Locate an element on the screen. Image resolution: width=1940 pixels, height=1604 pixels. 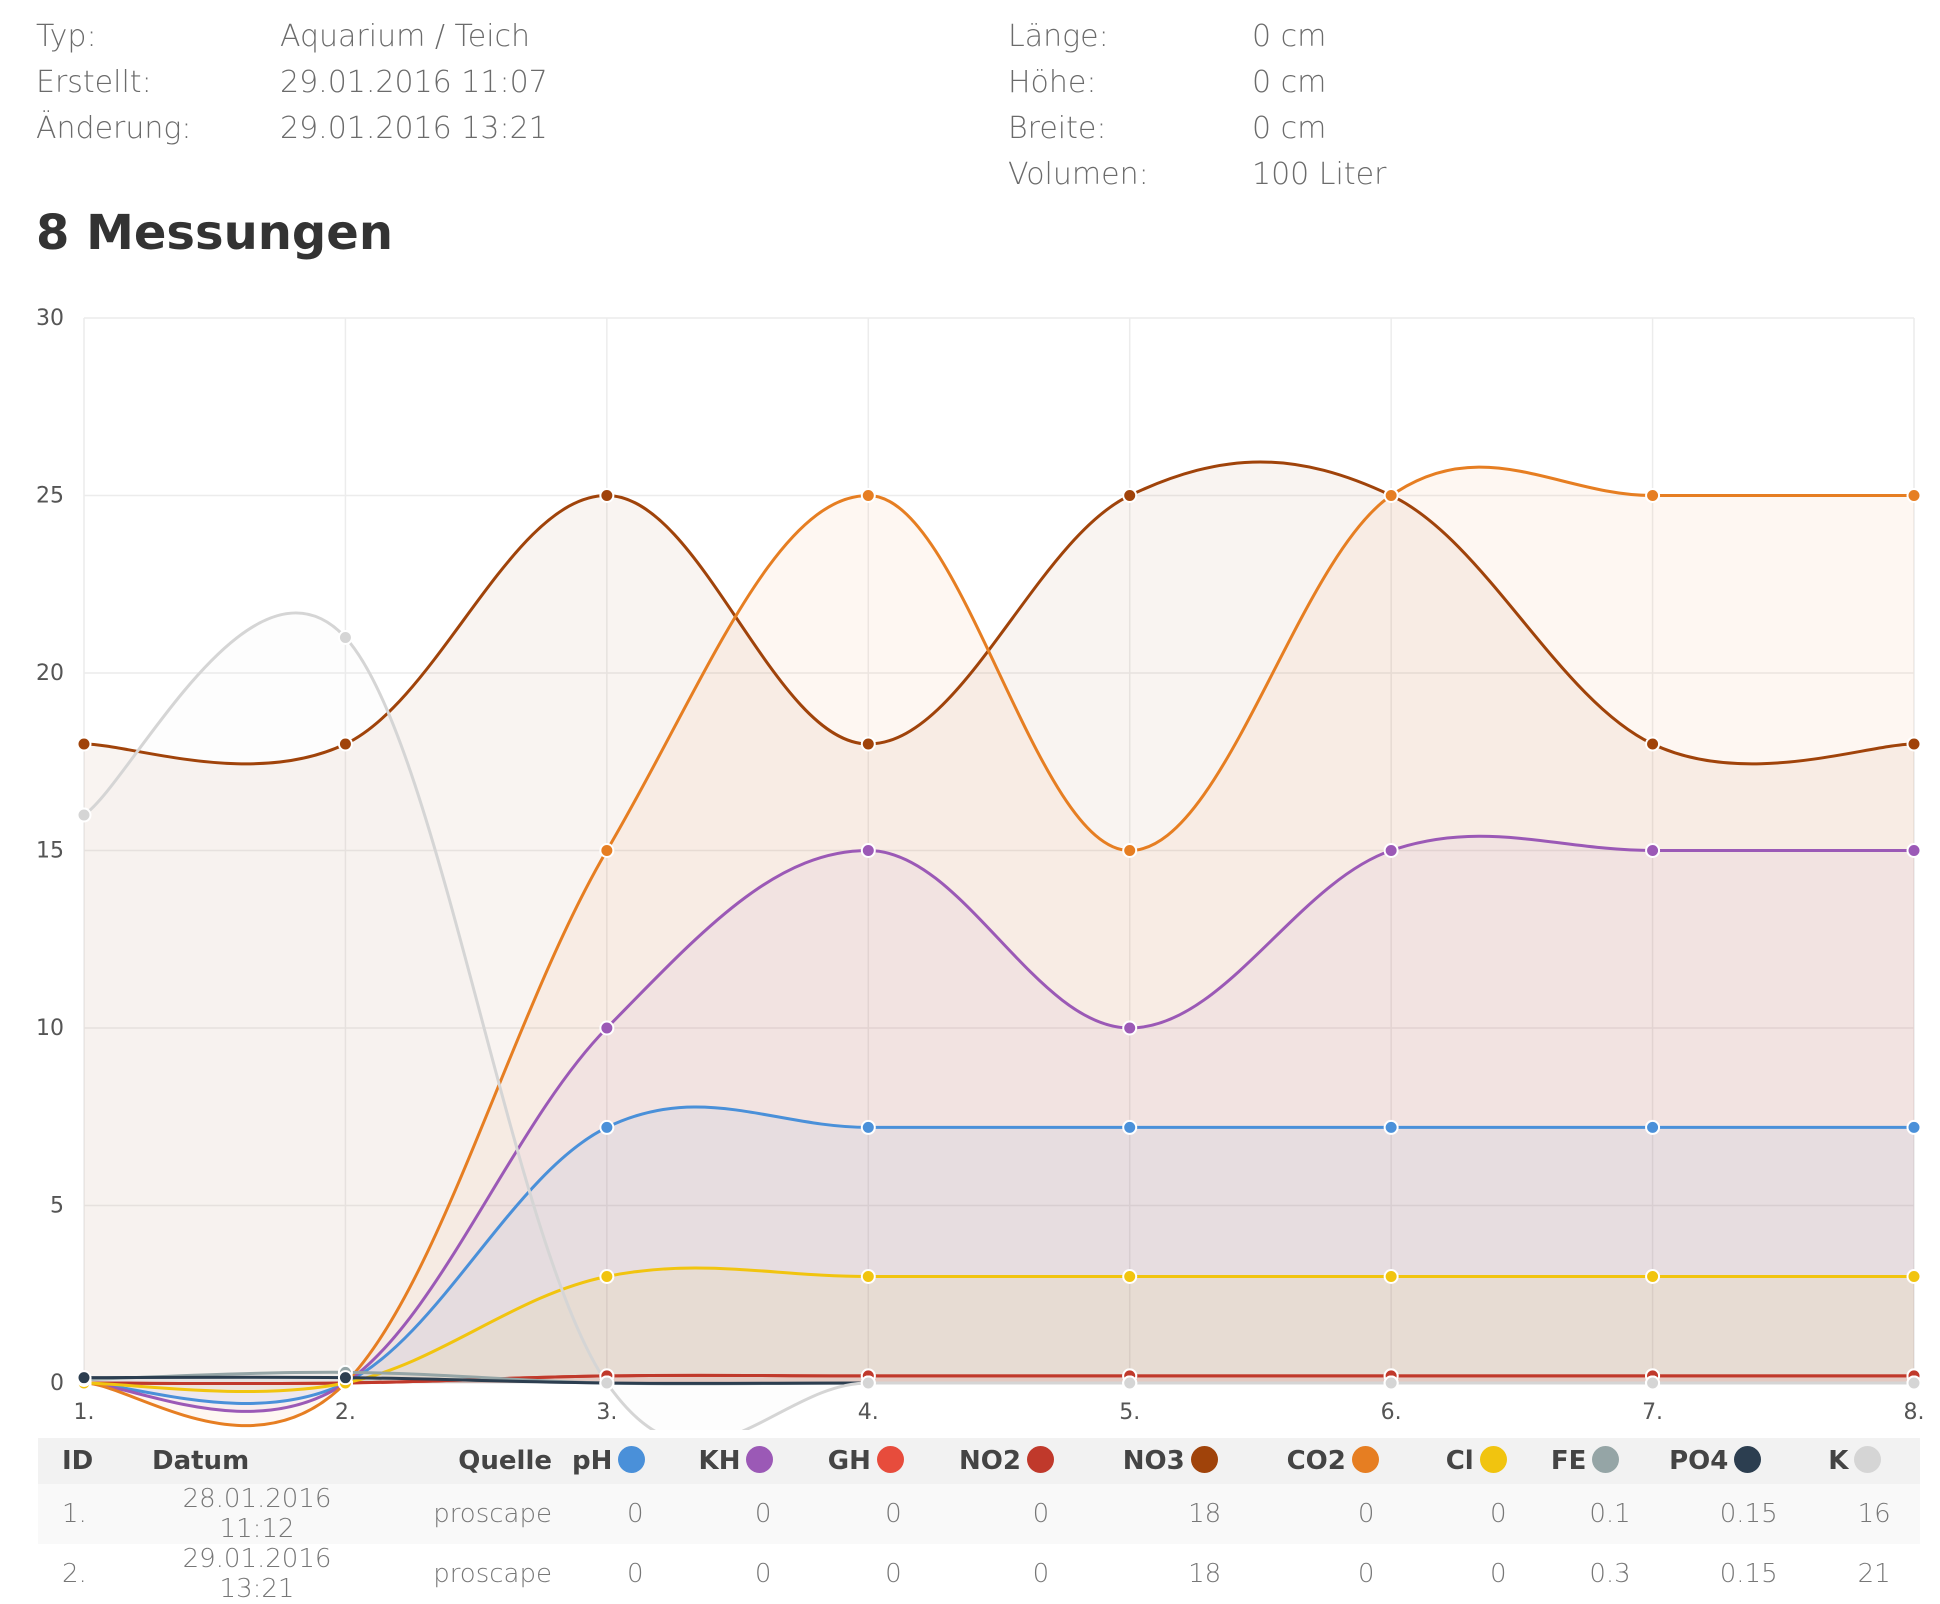
info-key: Länge: is located at coordinates (1058, 36).